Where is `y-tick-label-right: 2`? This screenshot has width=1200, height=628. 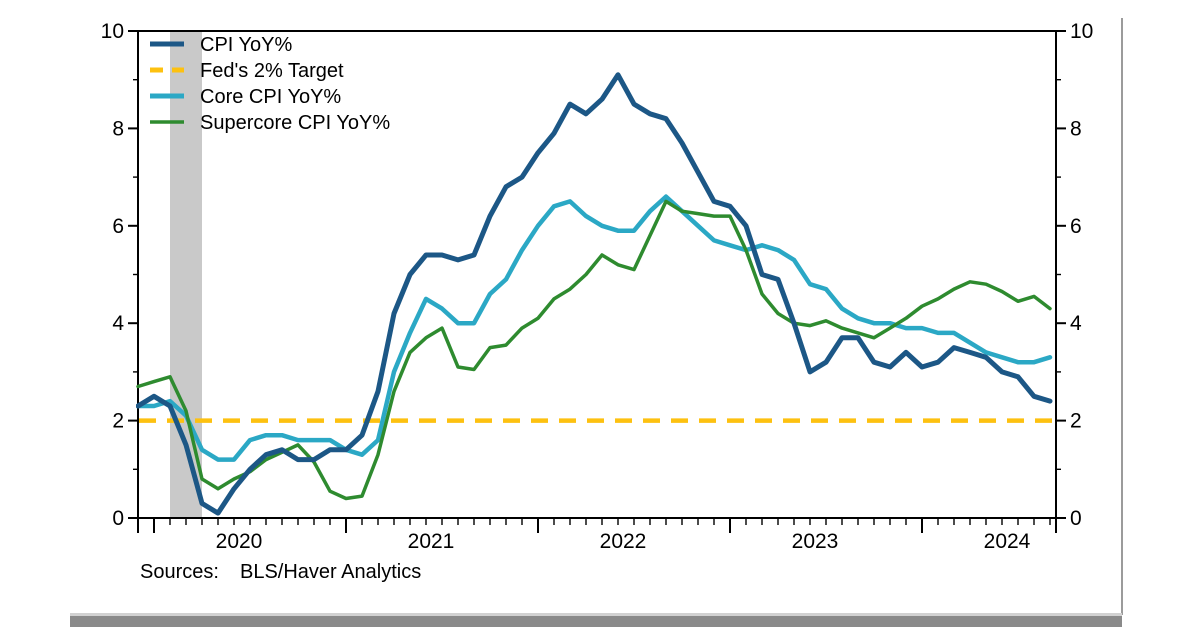 y-tick-label-right: 2 is located at coordinates (1076, 421).